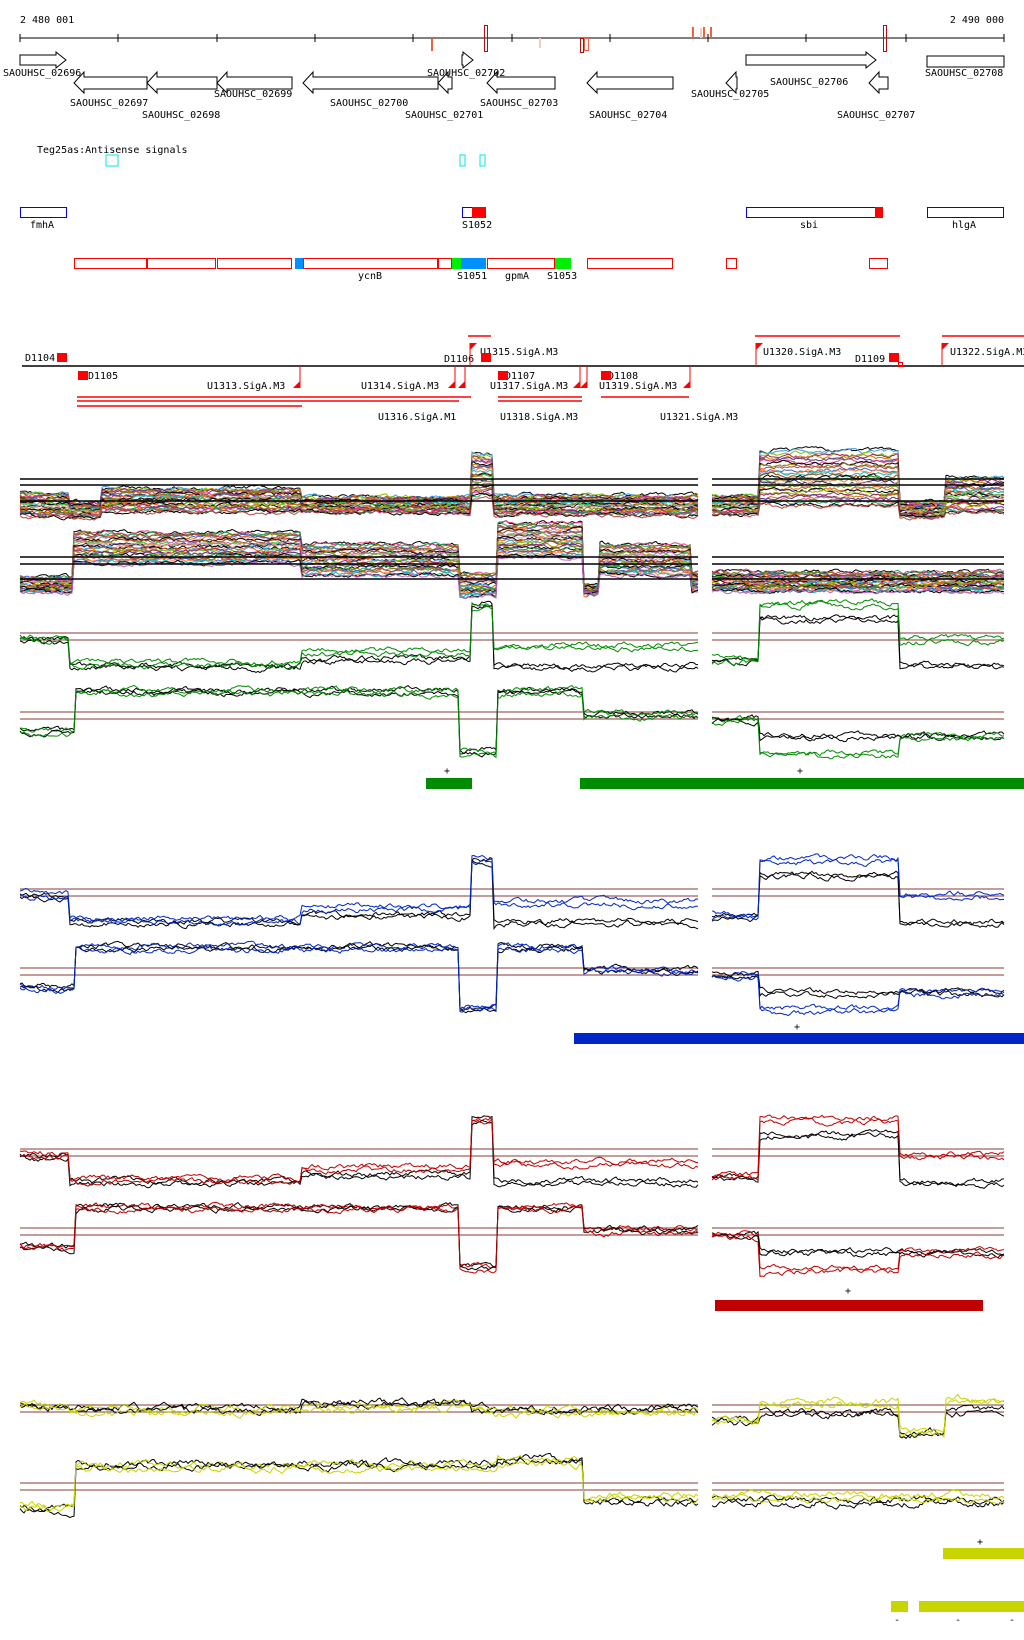 This screenshot has height=1640, width=1024. I want to click on feature-sbi, so click(811, 212).